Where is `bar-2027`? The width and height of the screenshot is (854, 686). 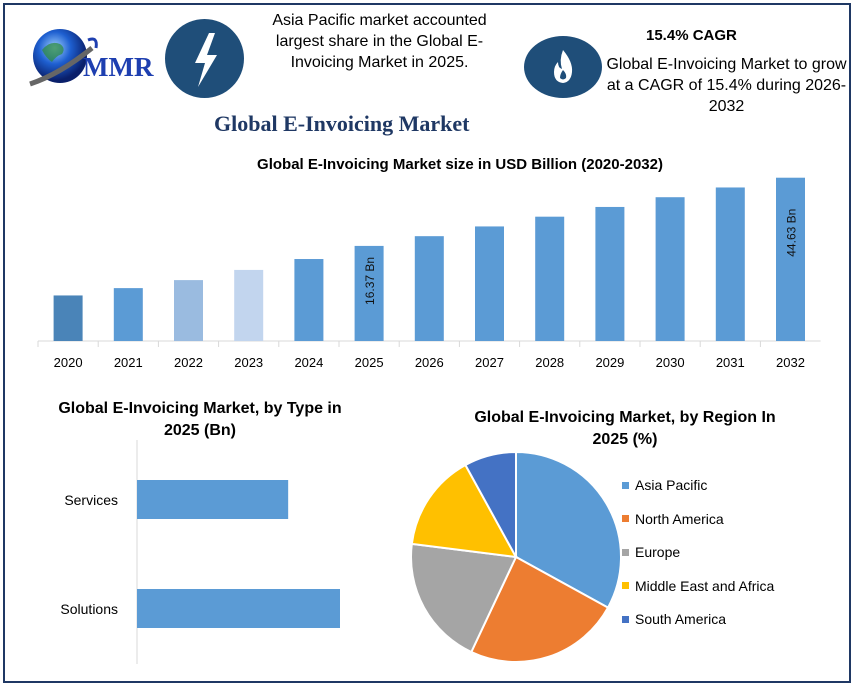 bar-2027 is located at coordinates (489, 283).